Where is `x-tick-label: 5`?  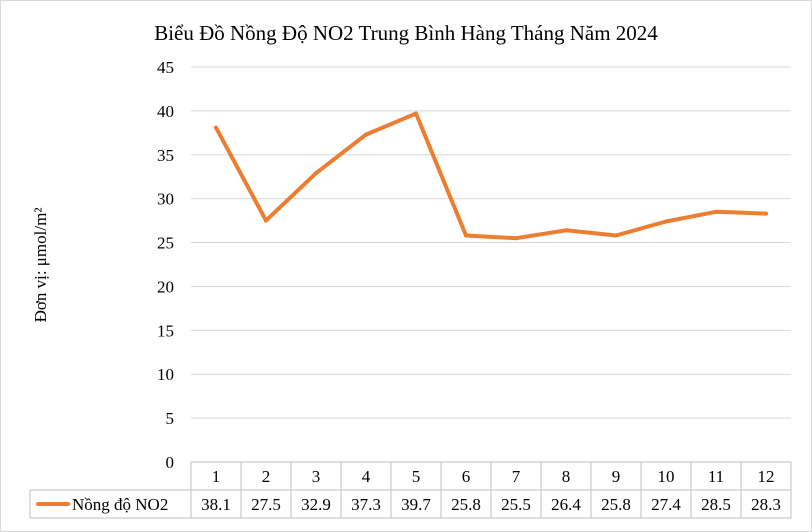 x-tick-label: 5 is located at coordinates (416, 476).